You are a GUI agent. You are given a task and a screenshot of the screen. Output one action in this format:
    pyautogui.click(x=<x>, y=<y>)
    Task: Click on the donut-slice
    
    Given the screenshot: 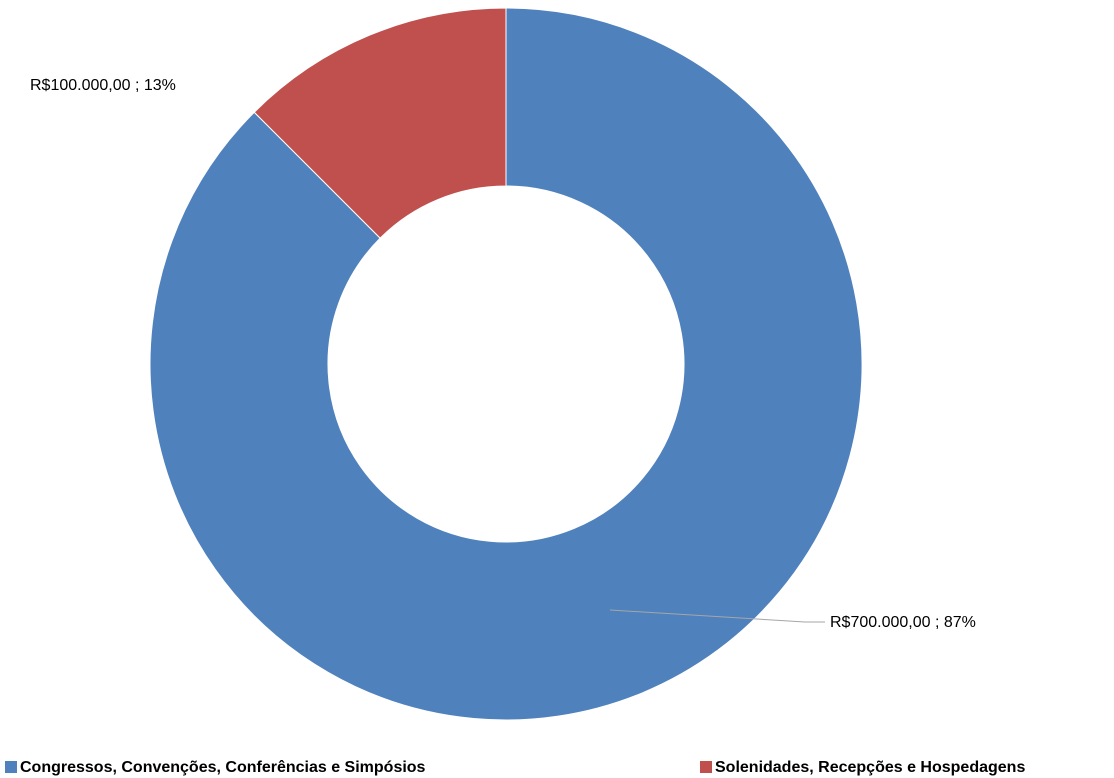 What is the action you would take?
    pyautogui.click(x=380, y=123)
    